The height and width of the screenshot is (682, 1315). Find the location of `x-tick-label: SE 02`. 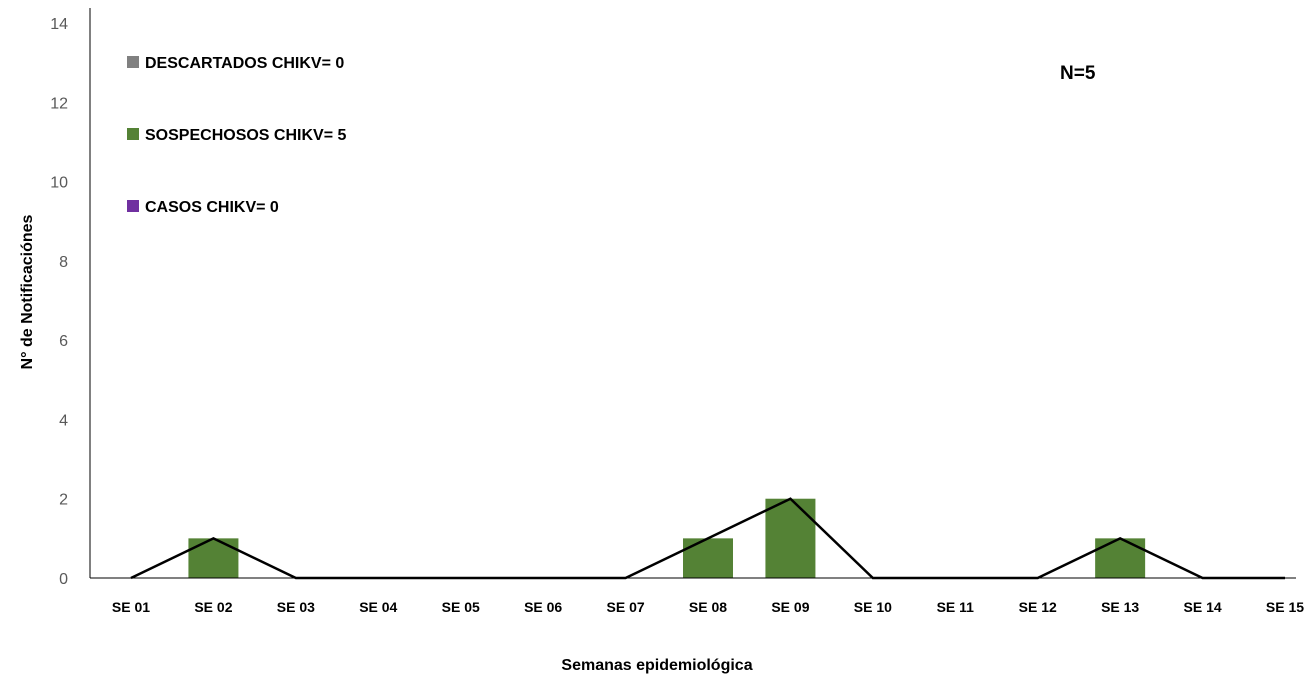

x-tick-label: SE 02 is located at coordinates (213, 607).